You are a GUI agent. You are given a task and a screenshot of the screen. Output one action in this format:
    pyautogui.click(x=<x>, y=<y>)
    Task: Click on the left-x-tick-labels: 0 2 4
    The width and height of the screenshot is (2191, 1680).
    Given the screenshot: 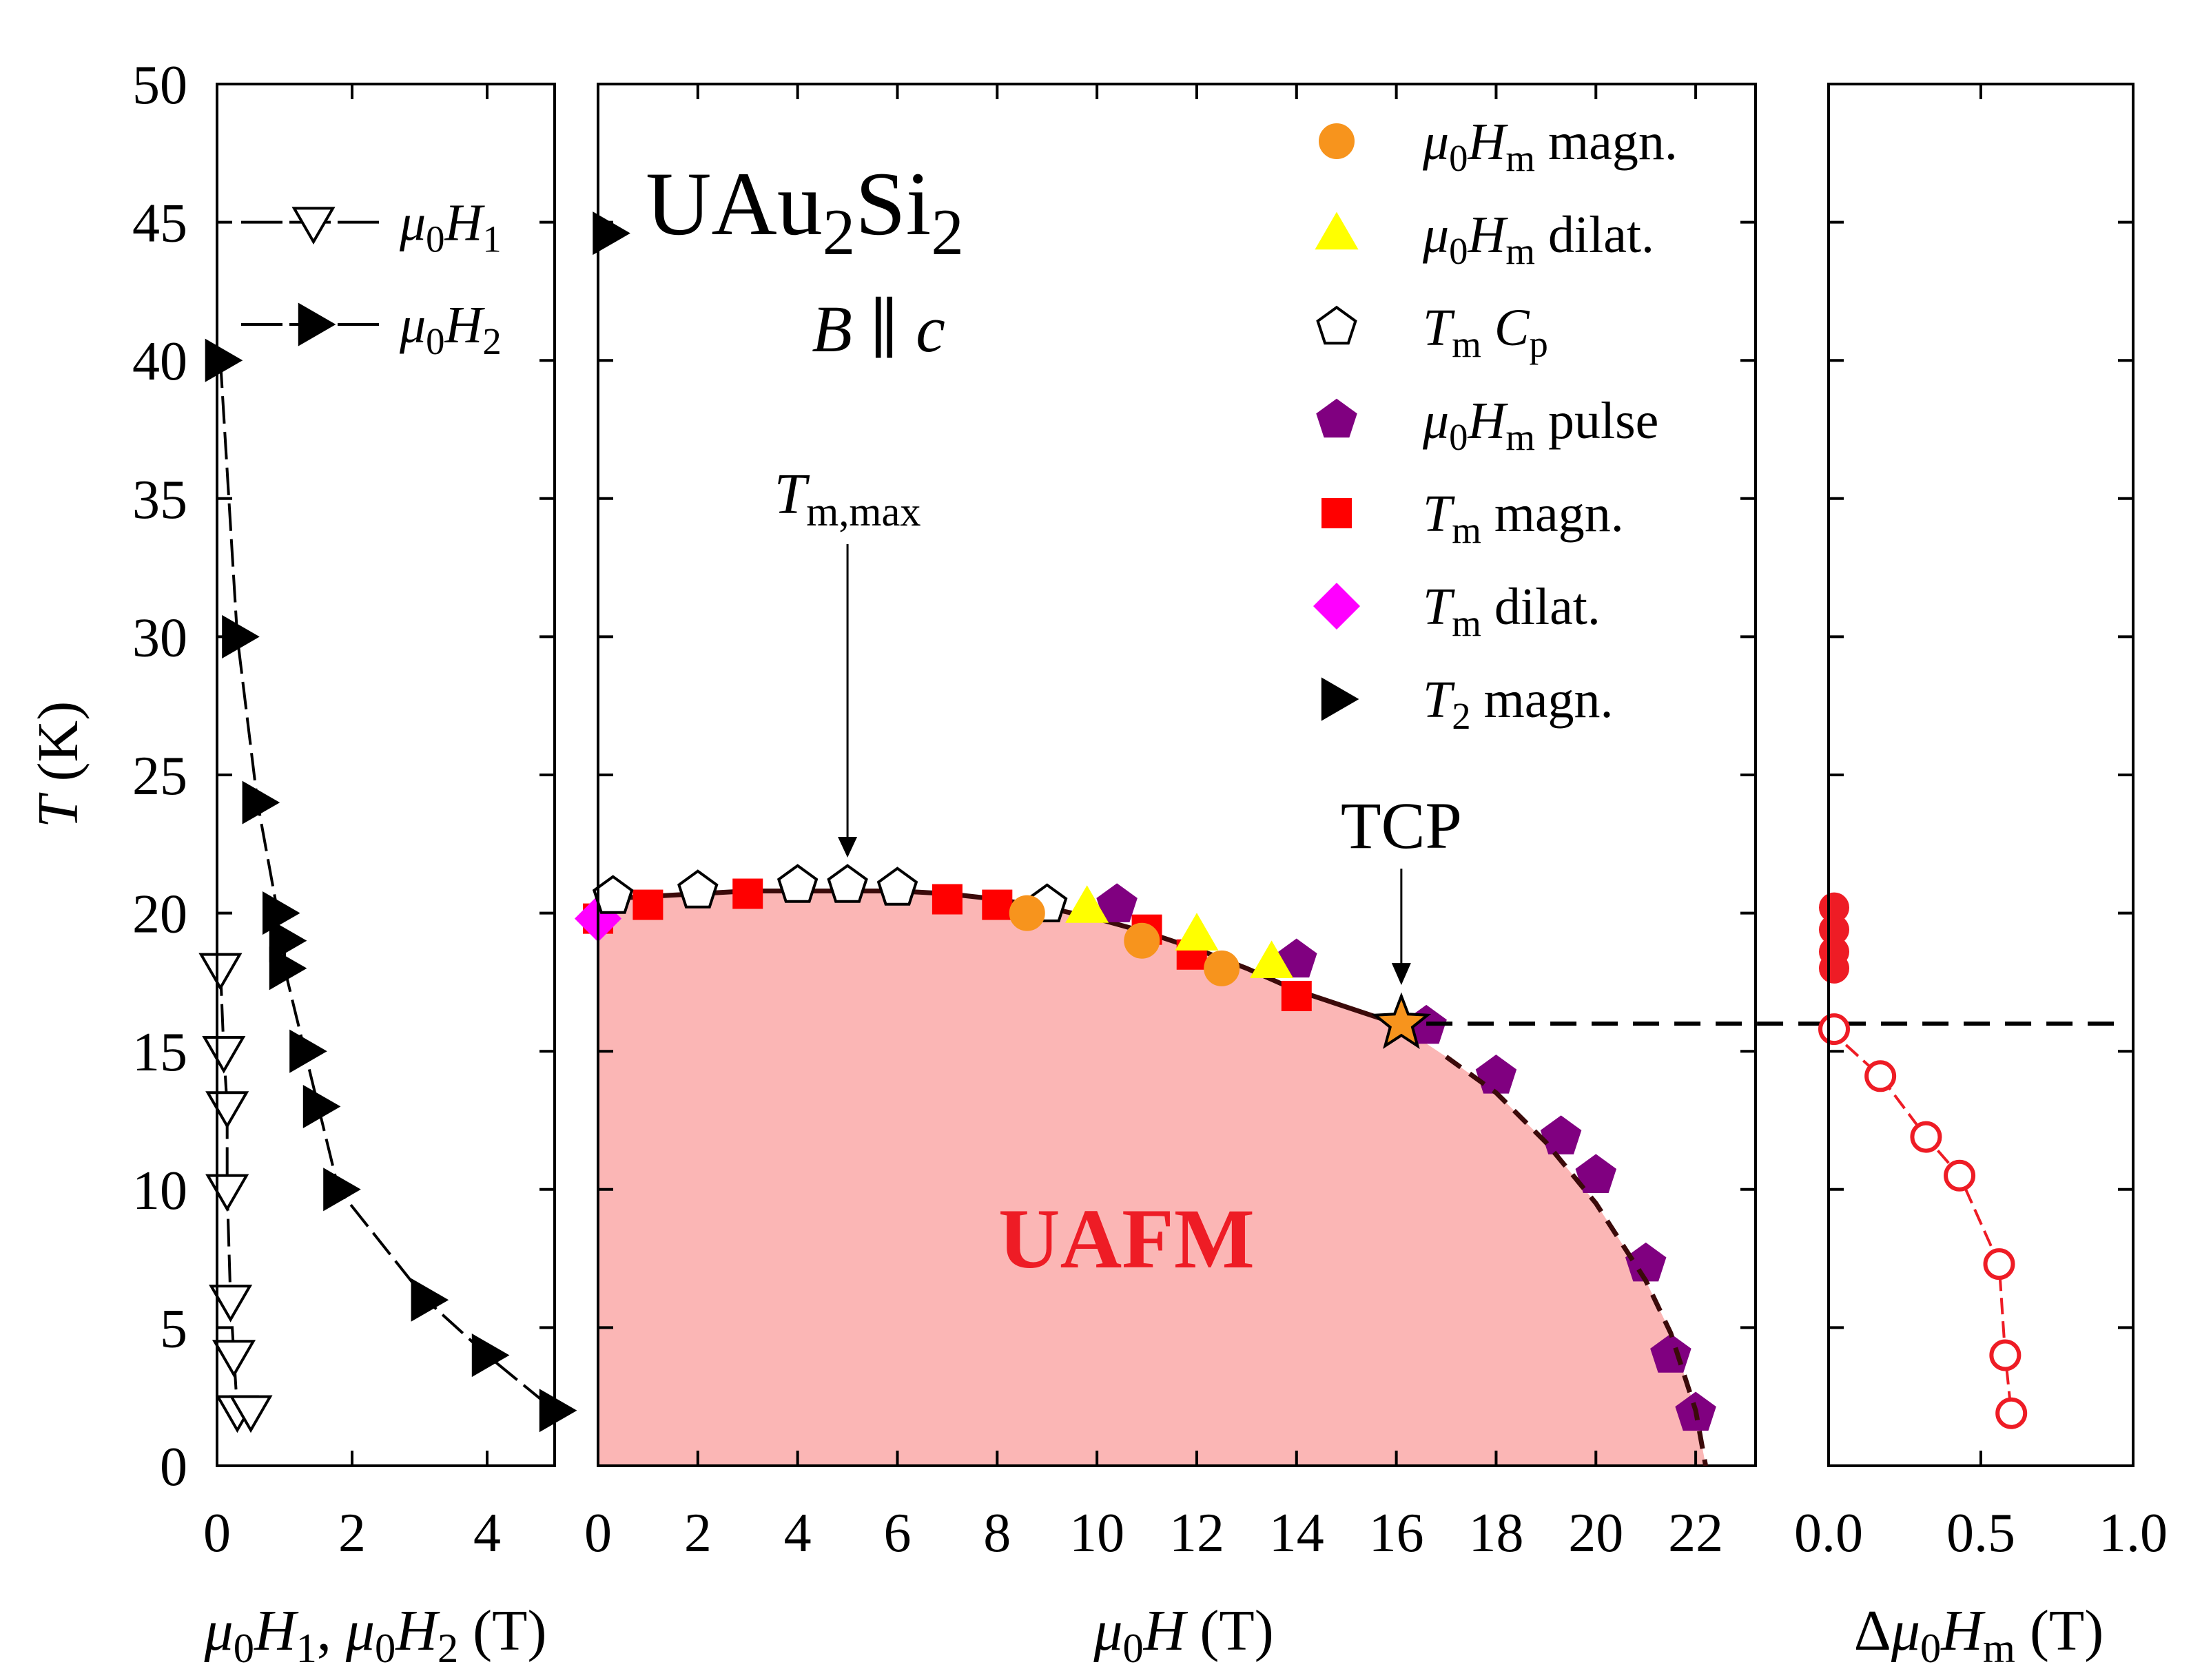 What is the action you would take?
    pyautogui.click(x=352, y=1533)
    